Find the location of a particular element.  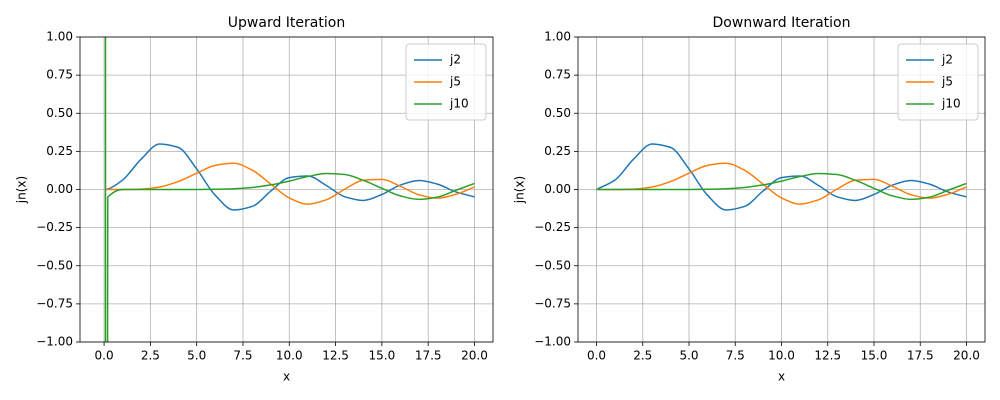

plot-area is located at coordinates (781, 177).